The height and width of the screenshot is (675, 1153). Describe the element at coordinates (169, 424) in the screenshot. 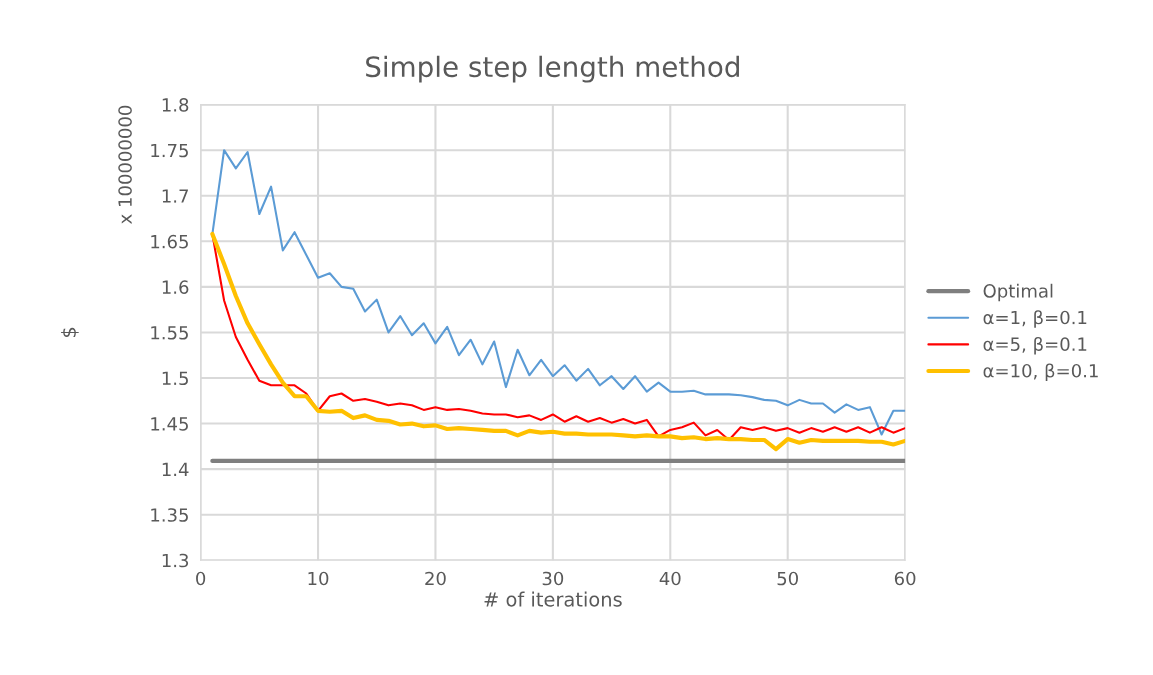

I see `y-tick-label: 1.45` at that location.